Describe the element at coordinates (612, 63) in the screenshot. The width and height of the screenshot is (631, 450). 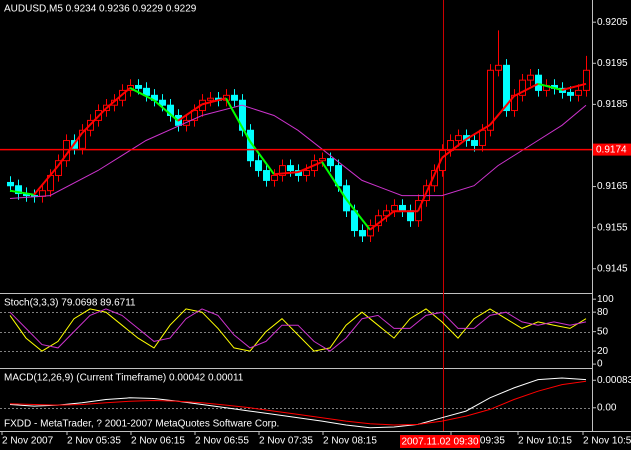
I see `y-tick-label: 0.9195` at that location.